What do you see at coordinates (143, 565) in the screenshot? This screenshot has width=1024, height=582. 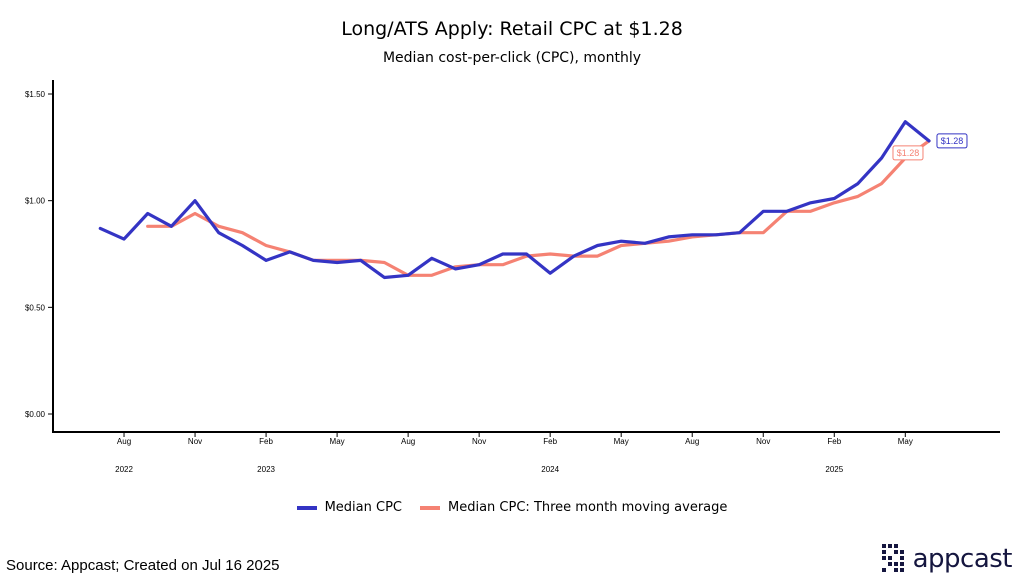 I see `source-note: Source: Appcast; Created on Jul 16 2025` at bounding box center [143, 565].